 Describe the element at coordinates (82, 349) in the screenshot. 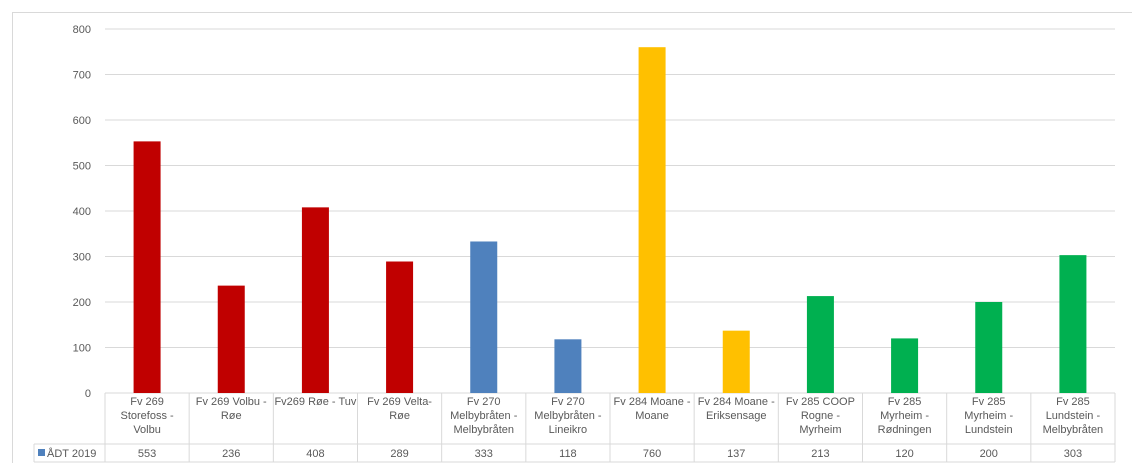

I see `y-tick-label: 100` at that location.